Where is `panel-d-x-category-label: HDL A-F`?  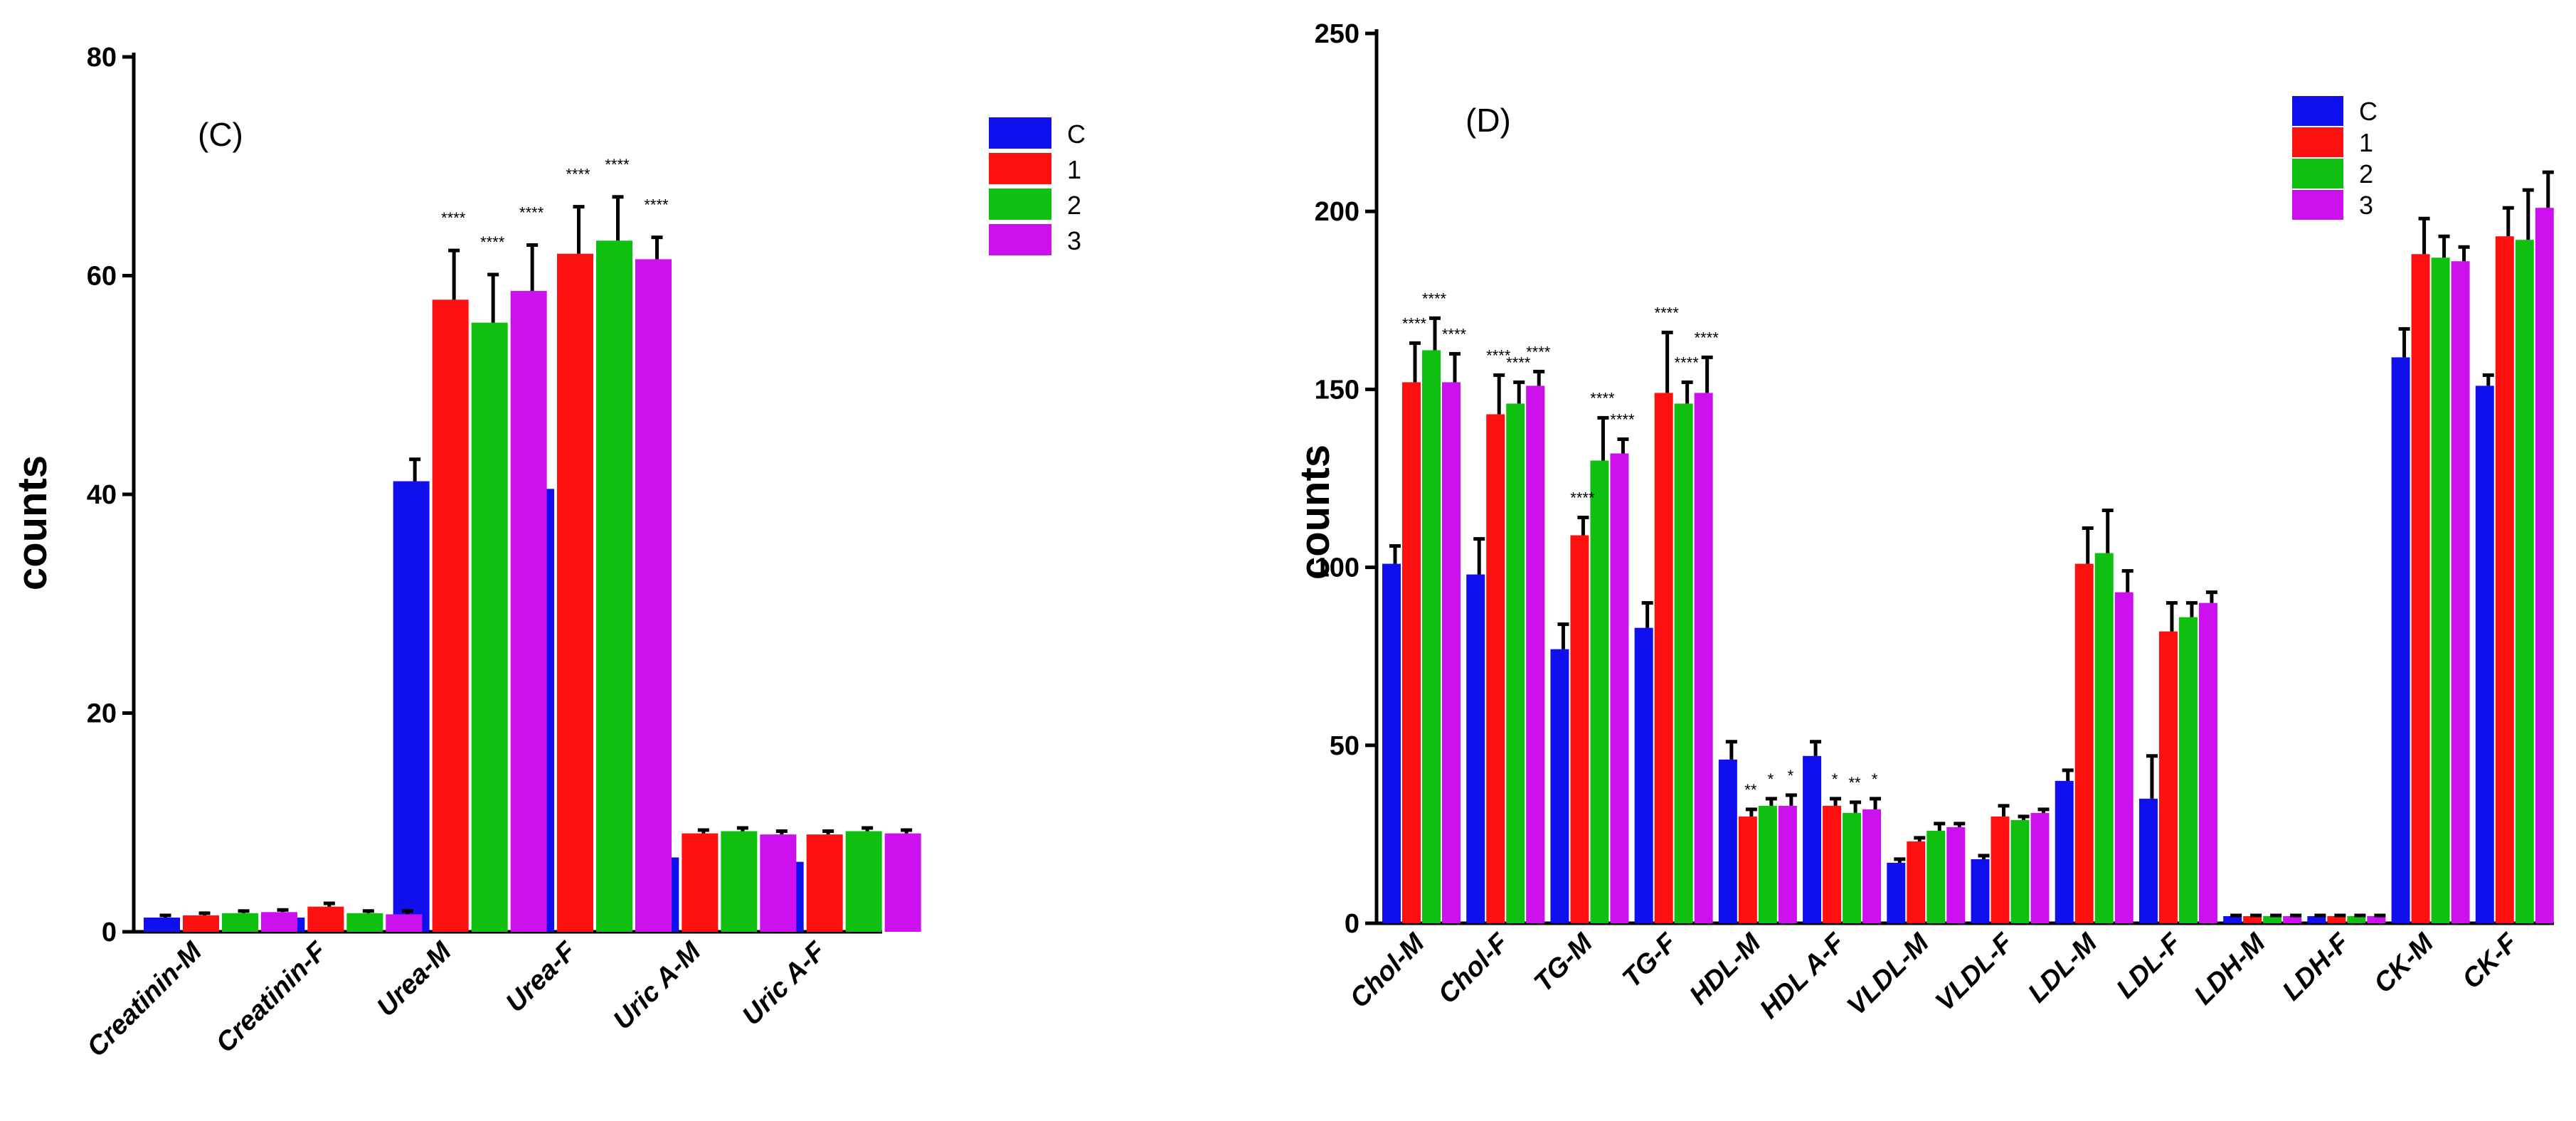
panel-d-x-category-label: HDL A-F is located at coordinates (1803, 976).